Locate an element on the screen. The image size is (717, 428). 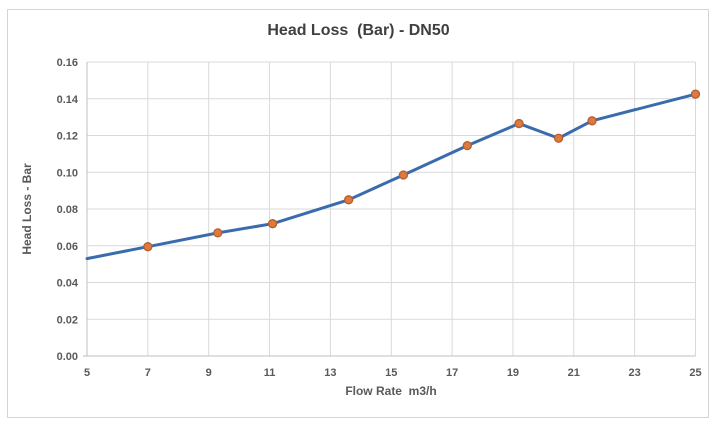
x-tick-label: 13 is located at coordinates (330, 373).